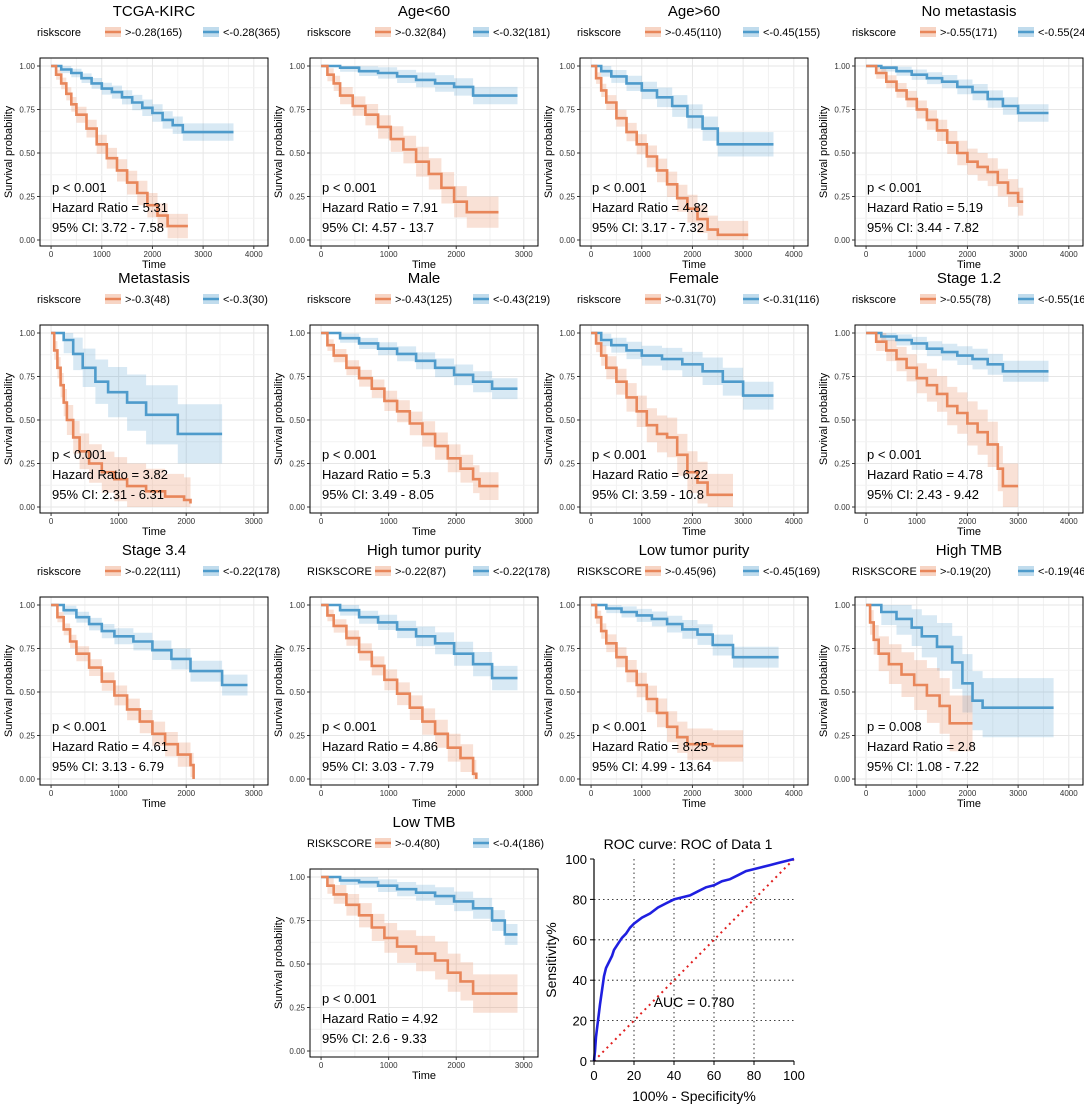 Image resolution: width=1084 pixels, height=1108 pixels. What do you see at coordinates (378, 766) in the screenshot?
I see `ci-label: 95% CI: 3.03 - 7.79` at bounding box center [378, 766].